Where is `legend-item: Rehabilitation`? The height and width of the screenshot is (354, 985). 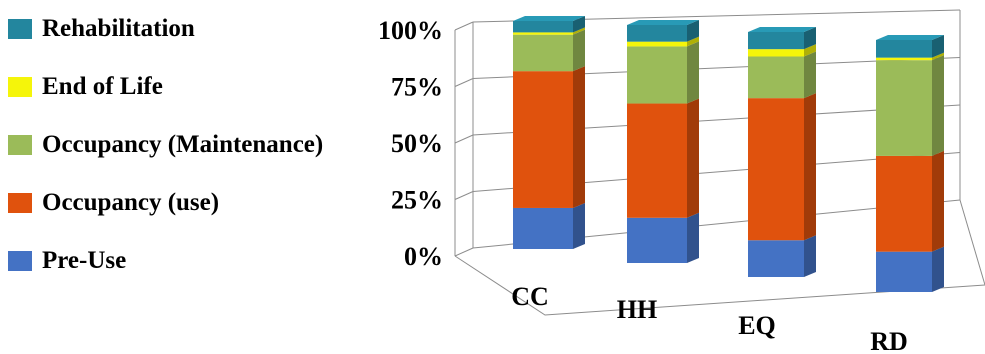 legend-item: Rehabilitation is located at coordinates (101, 29).